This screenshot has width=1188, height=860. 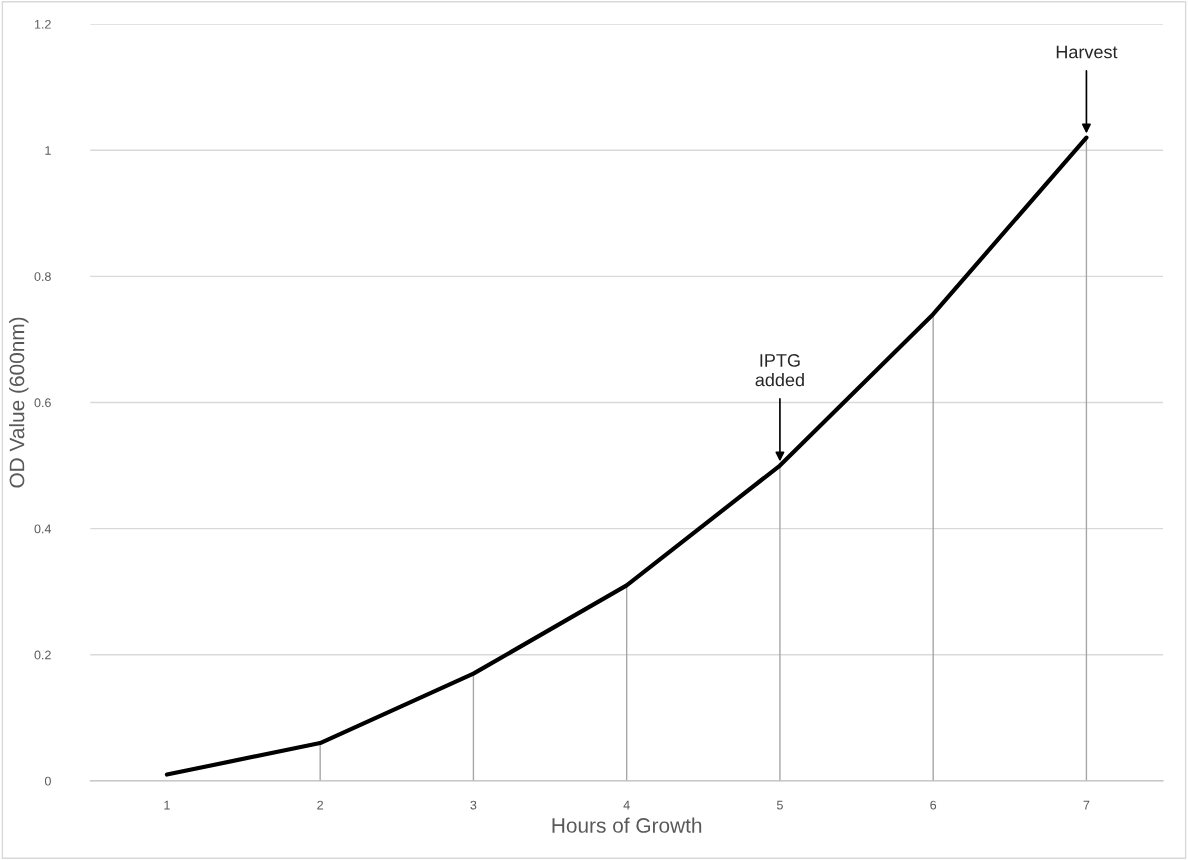 I want to click on y-tick-label: 0.6, so click(x=42, y=403).